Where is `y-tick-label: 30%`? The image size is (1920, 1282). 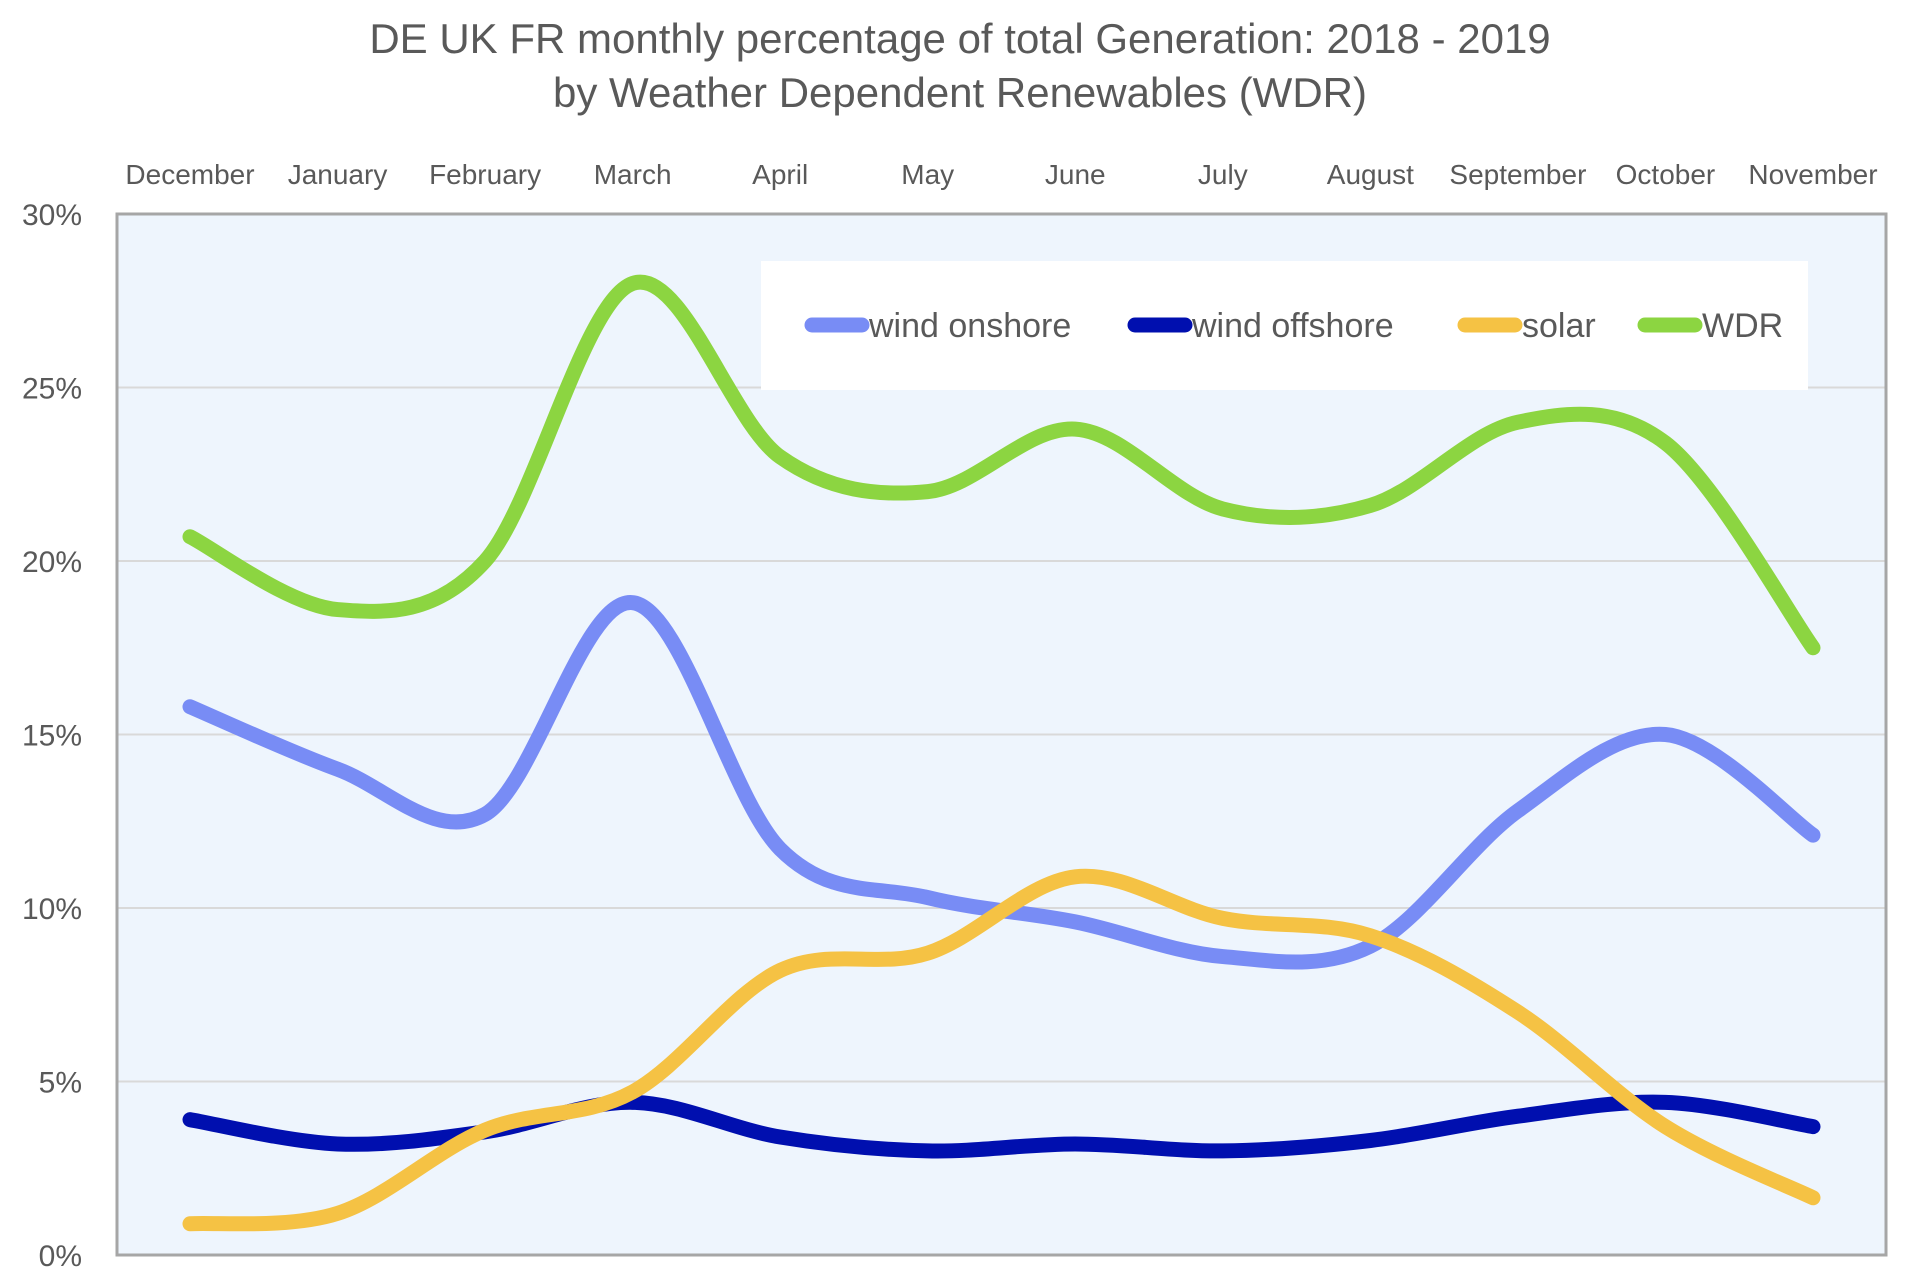
y-tick-label: 30% is located at coordinates (52, 215).